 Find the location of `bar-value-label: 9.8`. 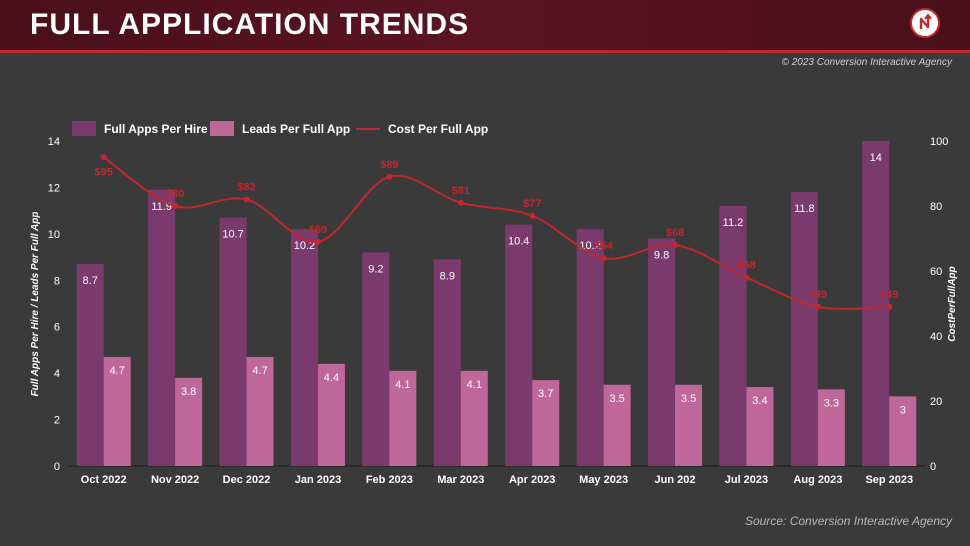

bar-value-label: 9.8 is located at coordinates (661, 256).